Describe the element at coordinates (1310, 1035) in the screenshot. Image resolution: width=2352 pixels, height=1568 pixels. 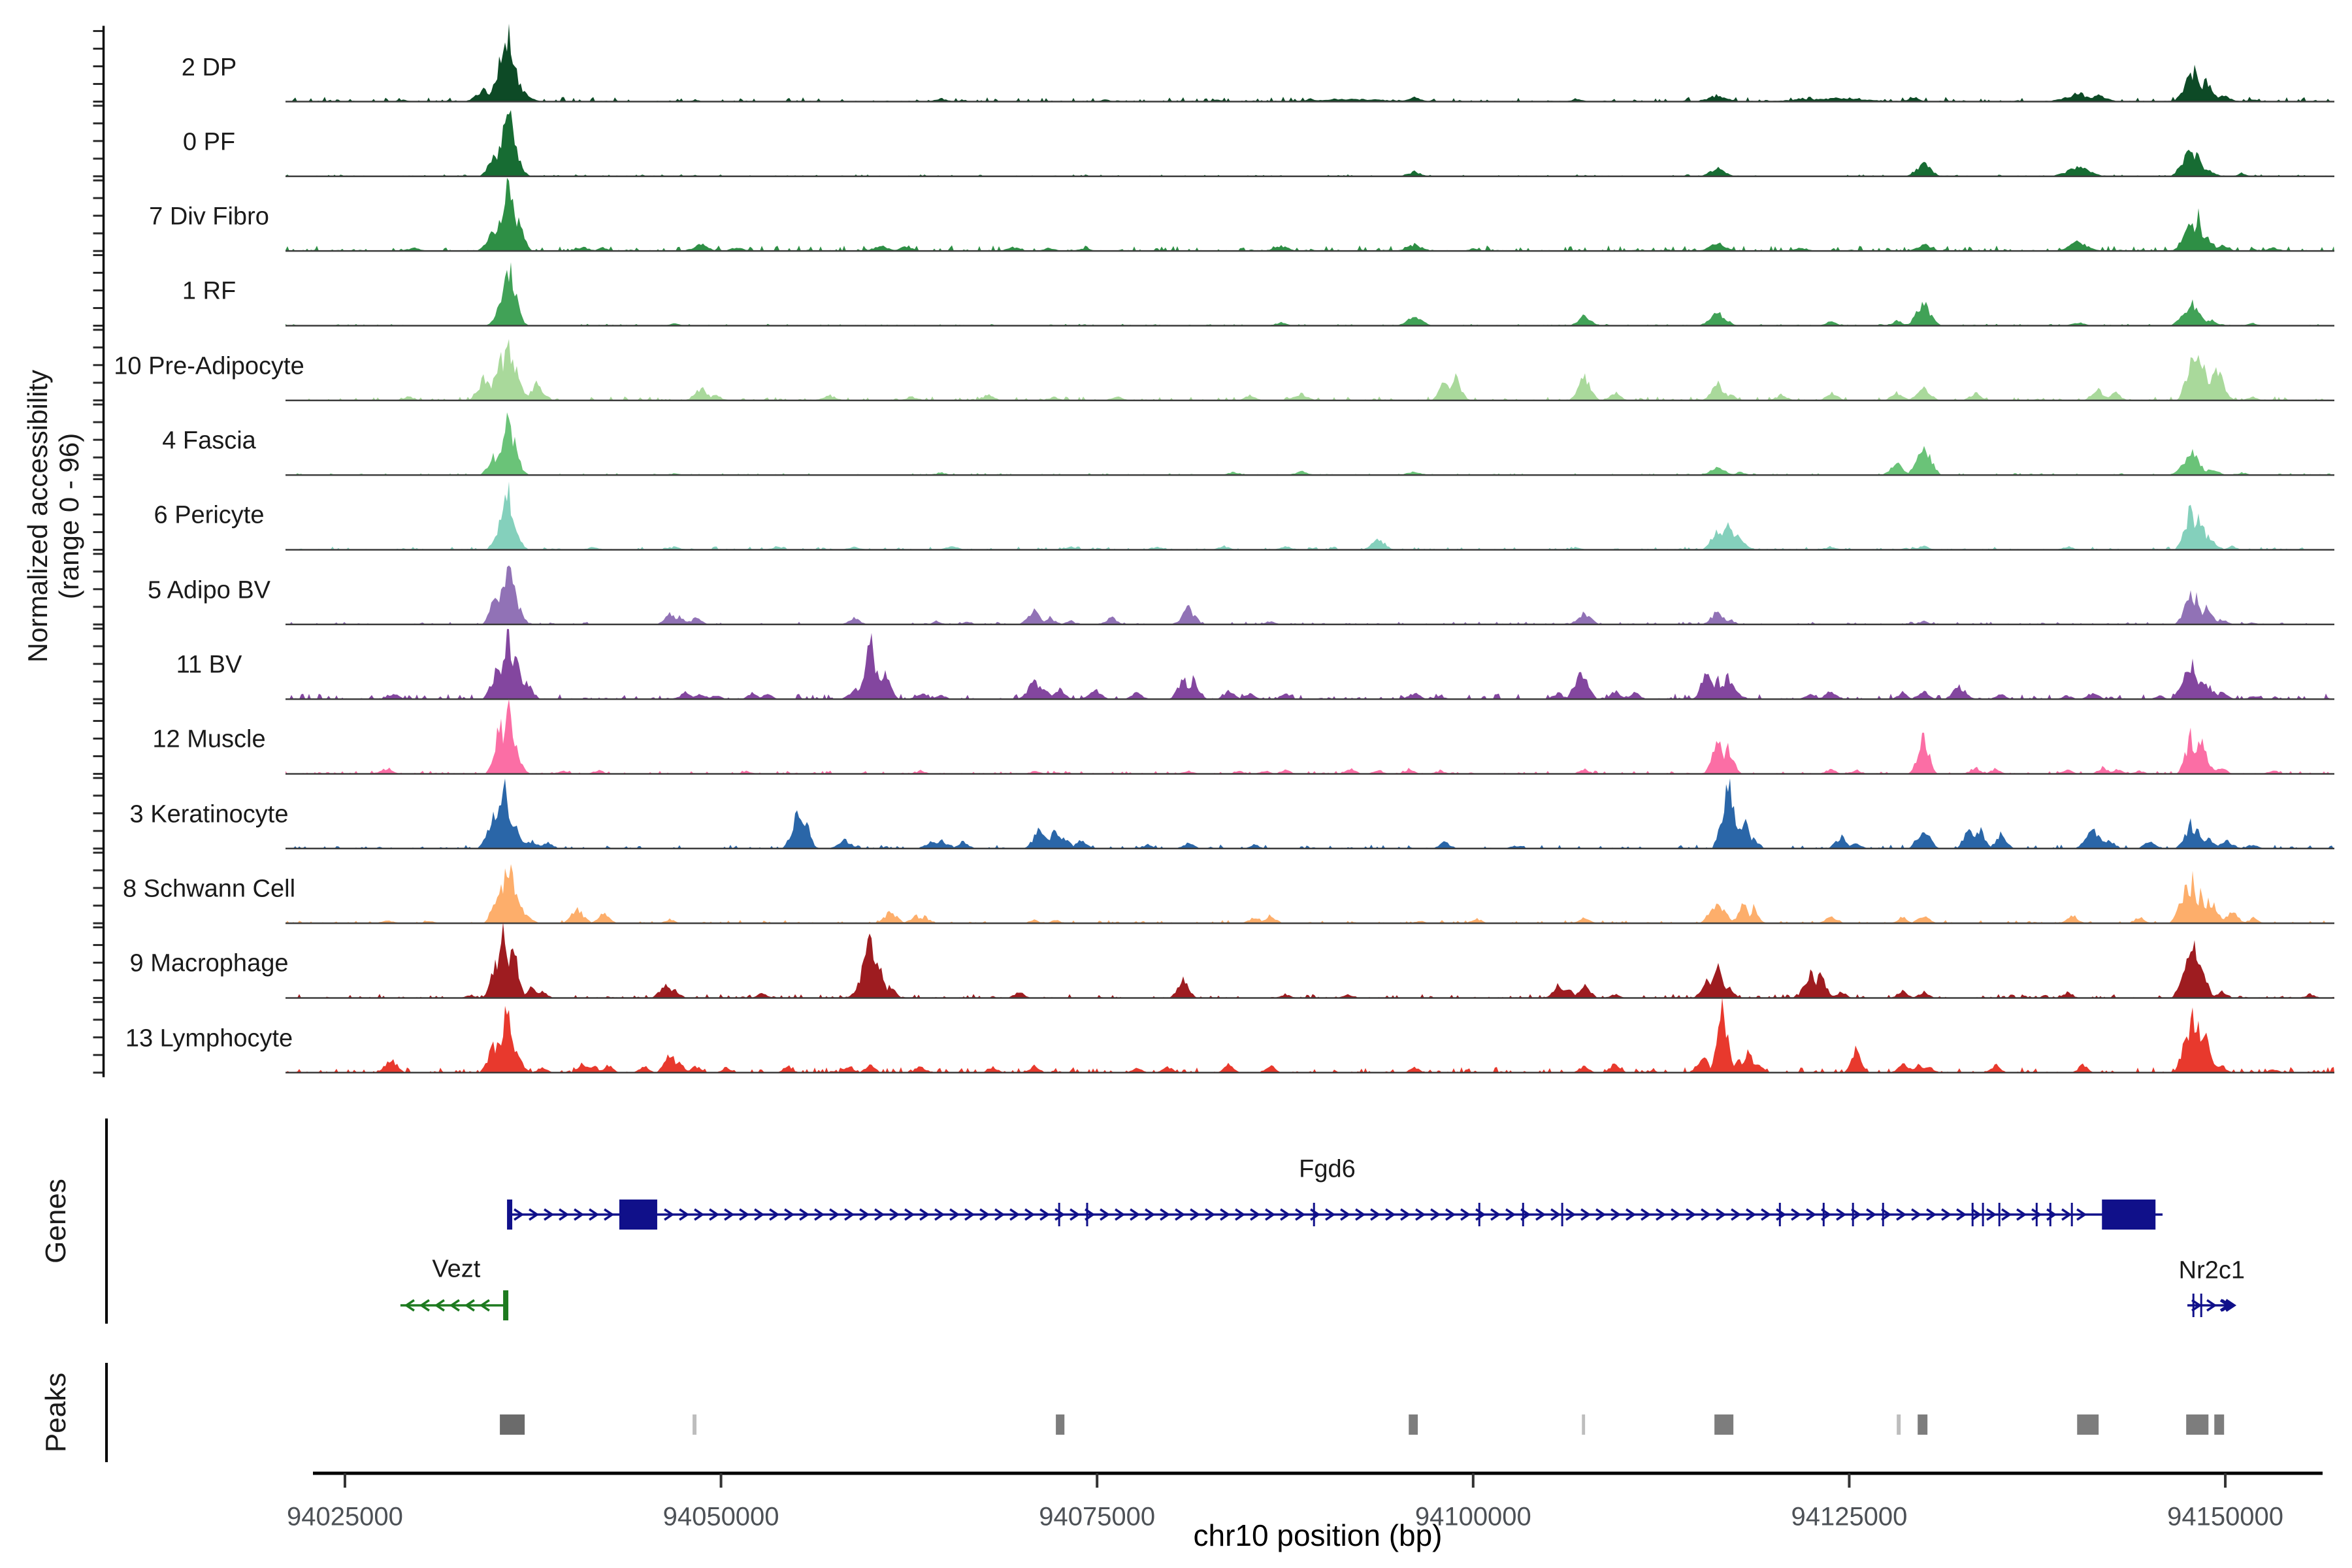
I see `track-signal-13-lymphocyte` at that location.